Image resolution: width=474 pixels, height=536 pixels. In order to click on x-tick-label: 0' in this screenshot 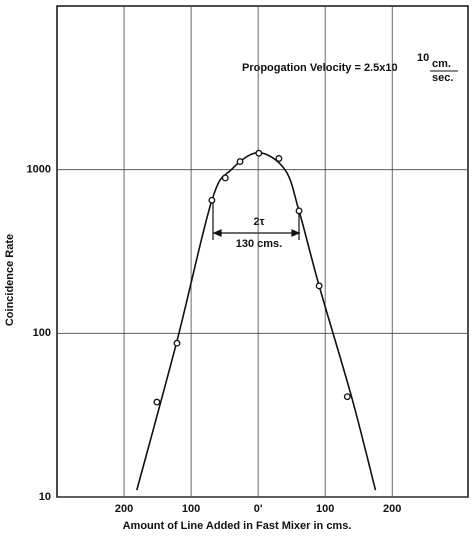, I will do `click(258, 509)`.